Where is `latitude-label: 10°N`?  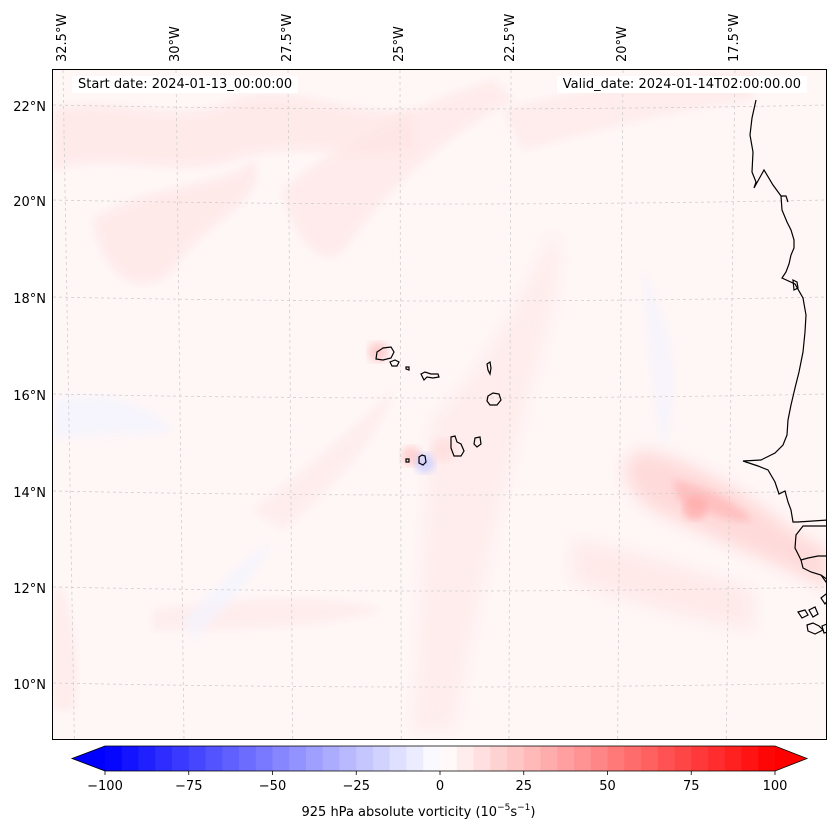
latitude-label: 10°N is located at coordinates (29, 685).